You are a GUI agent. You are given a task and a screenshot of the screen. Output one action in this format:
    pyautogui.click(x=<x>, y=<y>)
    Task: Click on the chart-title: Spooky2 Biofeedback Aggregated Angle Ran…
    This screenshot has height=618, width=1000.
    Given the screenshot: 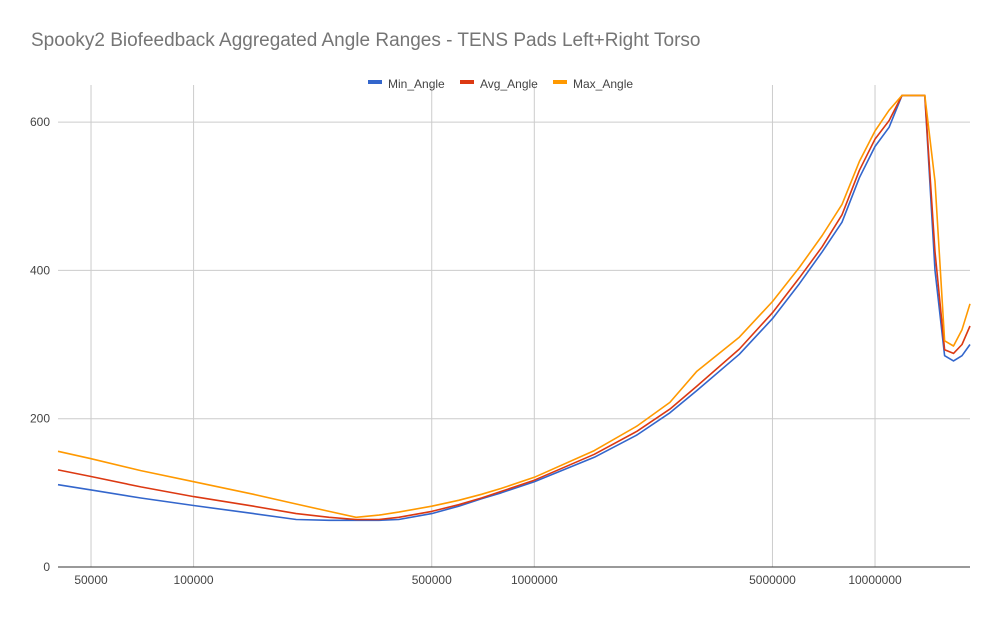 What is the action you would take?
    pyautogui.click(x=366, y=40)
    